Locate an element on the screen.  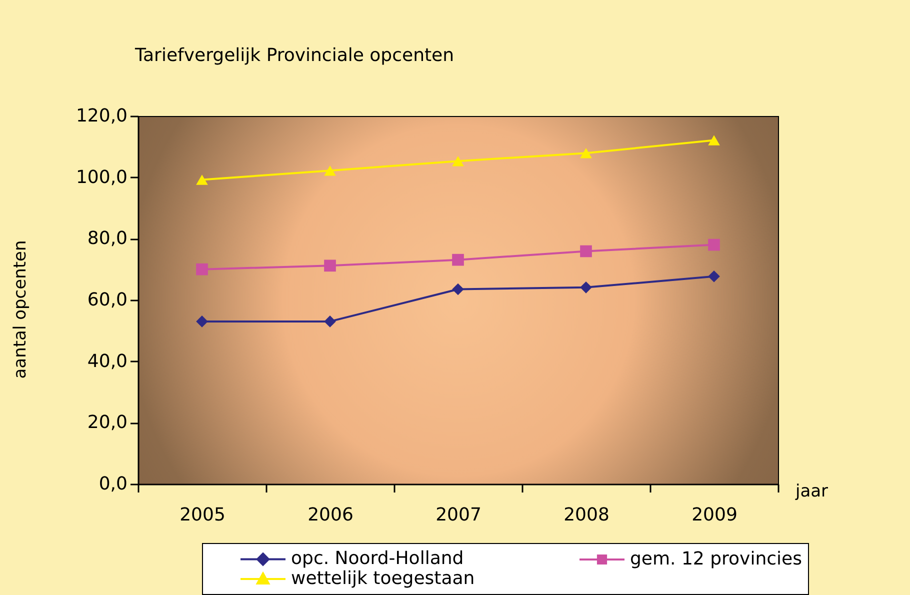
x-tick-label: 2009 is located at coordinates (715, 515).